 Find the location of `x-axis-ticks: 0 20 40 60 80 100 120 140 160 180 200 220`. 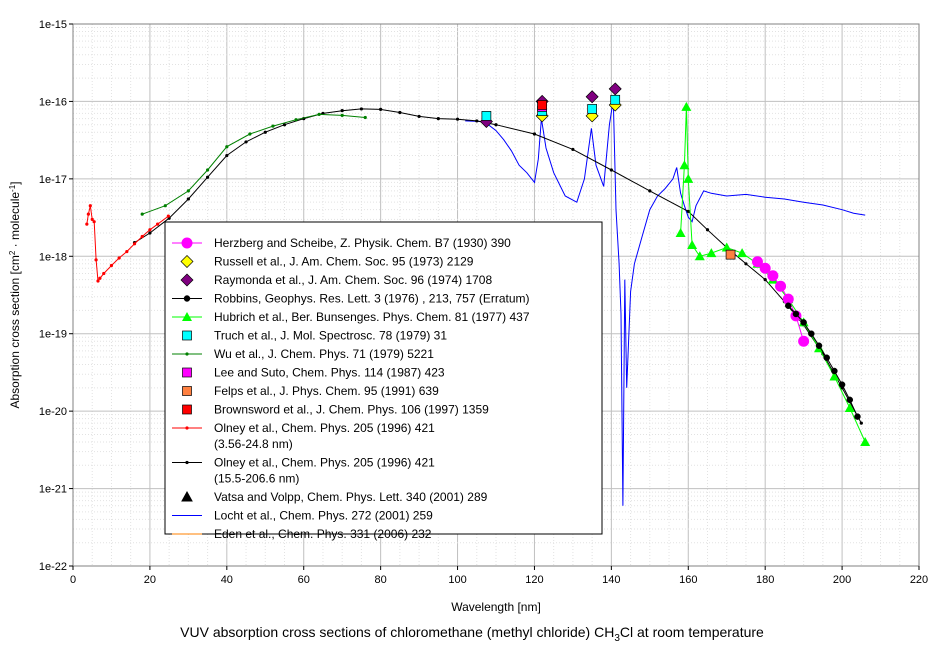

x-axis-ticks: 0 20 40 60 80 100 120 140 160 180 200 220 is located at coordinates (499, 576).